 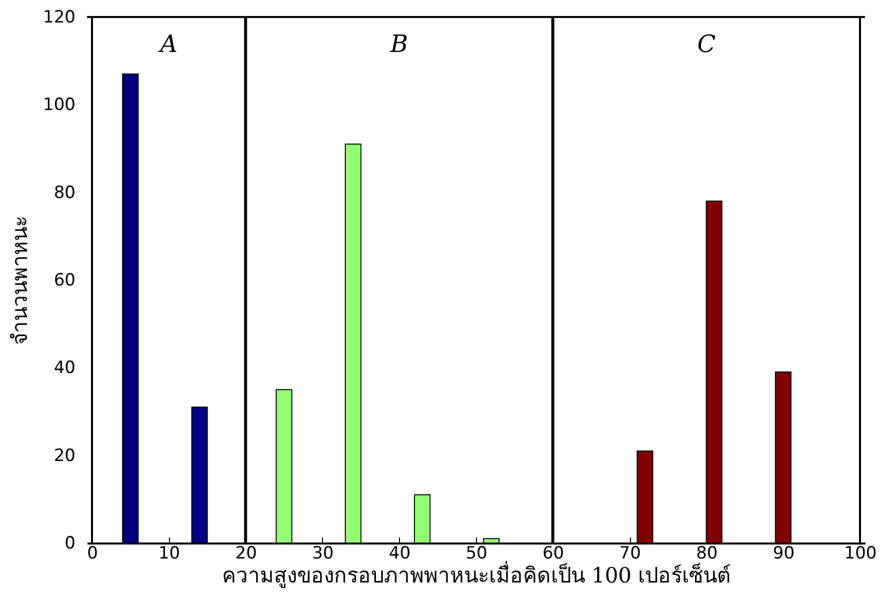 I want to click on x-tick-label: 30, so click(x=323, y=554).